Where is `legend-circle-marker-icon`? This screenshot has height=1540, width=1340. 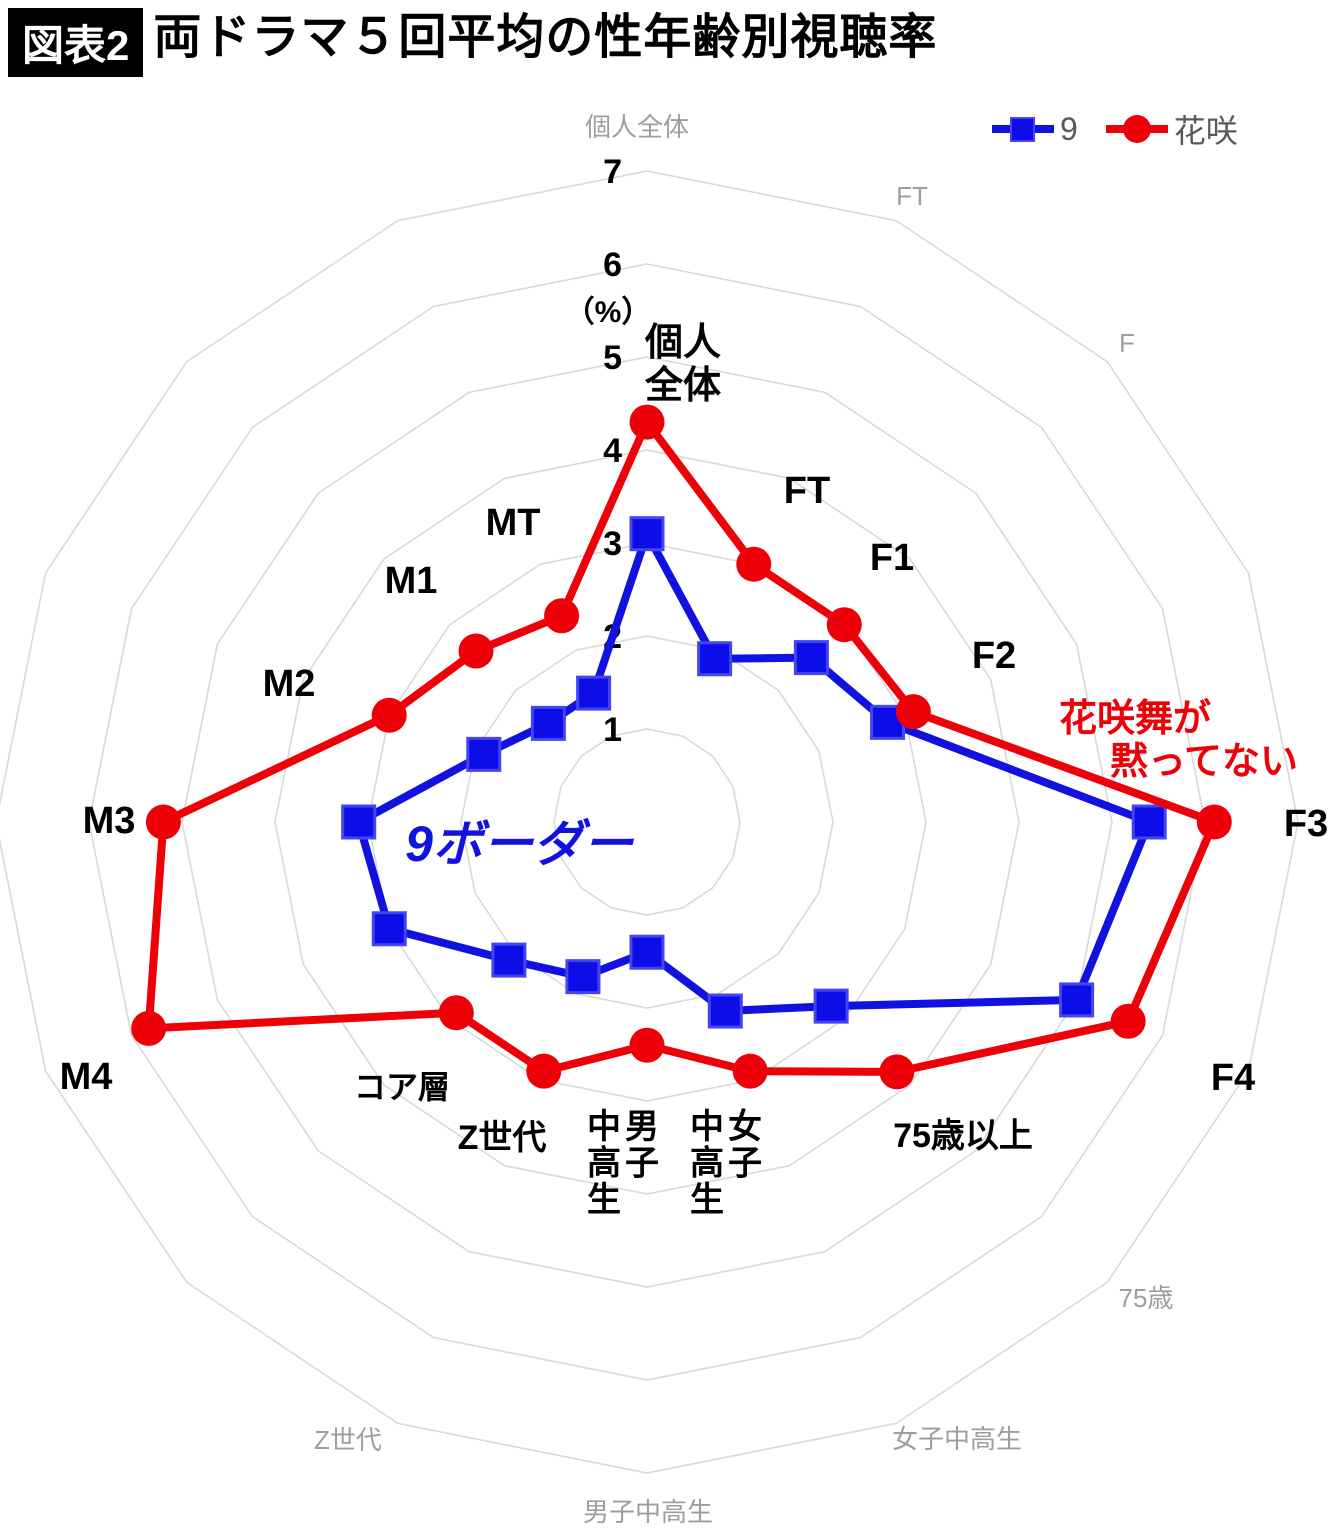 legend-circle-marker-icon is located at coordinates (1136, 129).